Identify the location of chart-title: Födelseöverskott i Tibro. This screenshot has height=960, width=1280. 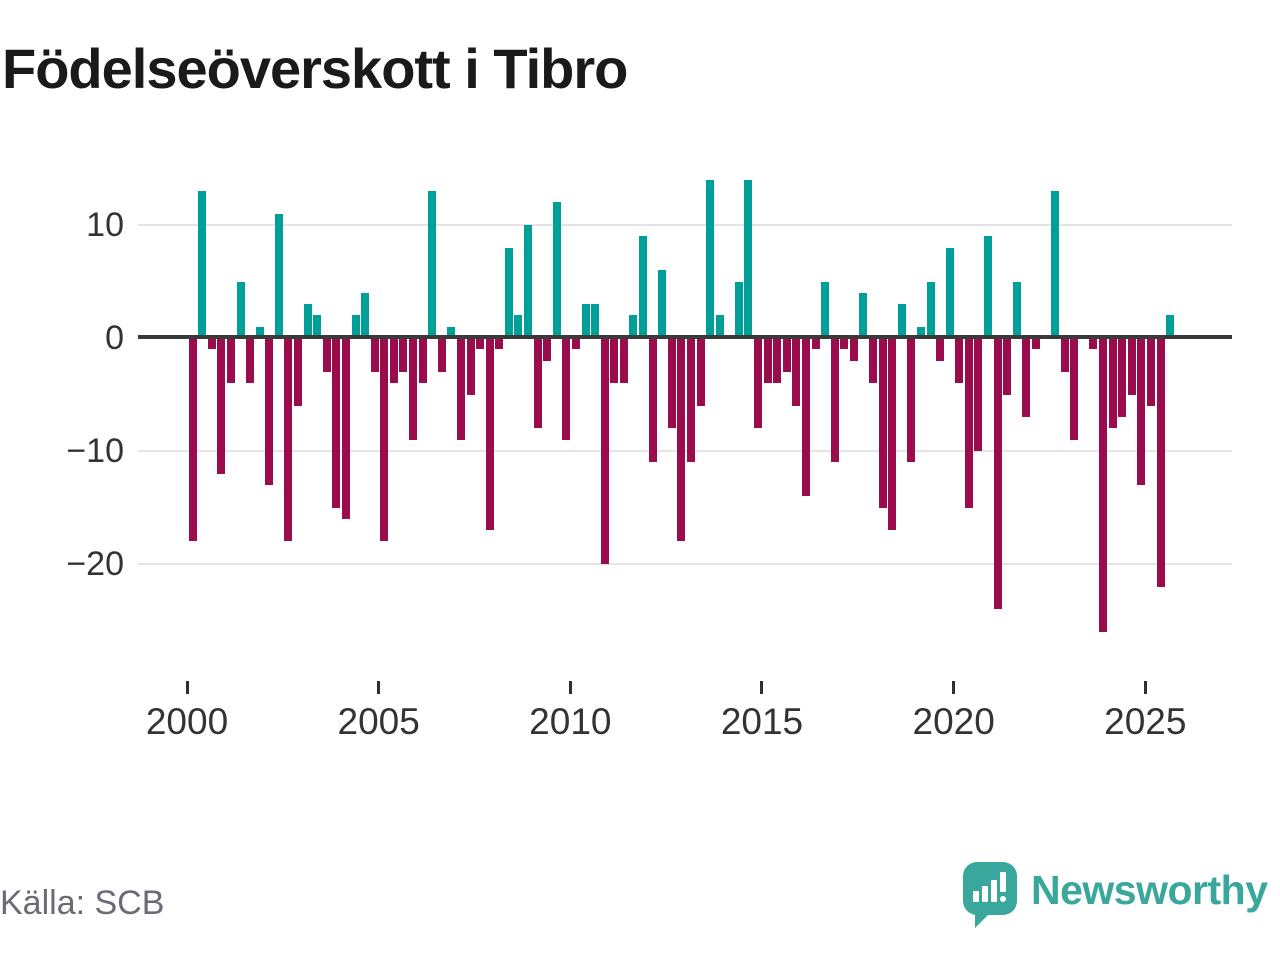
(315, 68).